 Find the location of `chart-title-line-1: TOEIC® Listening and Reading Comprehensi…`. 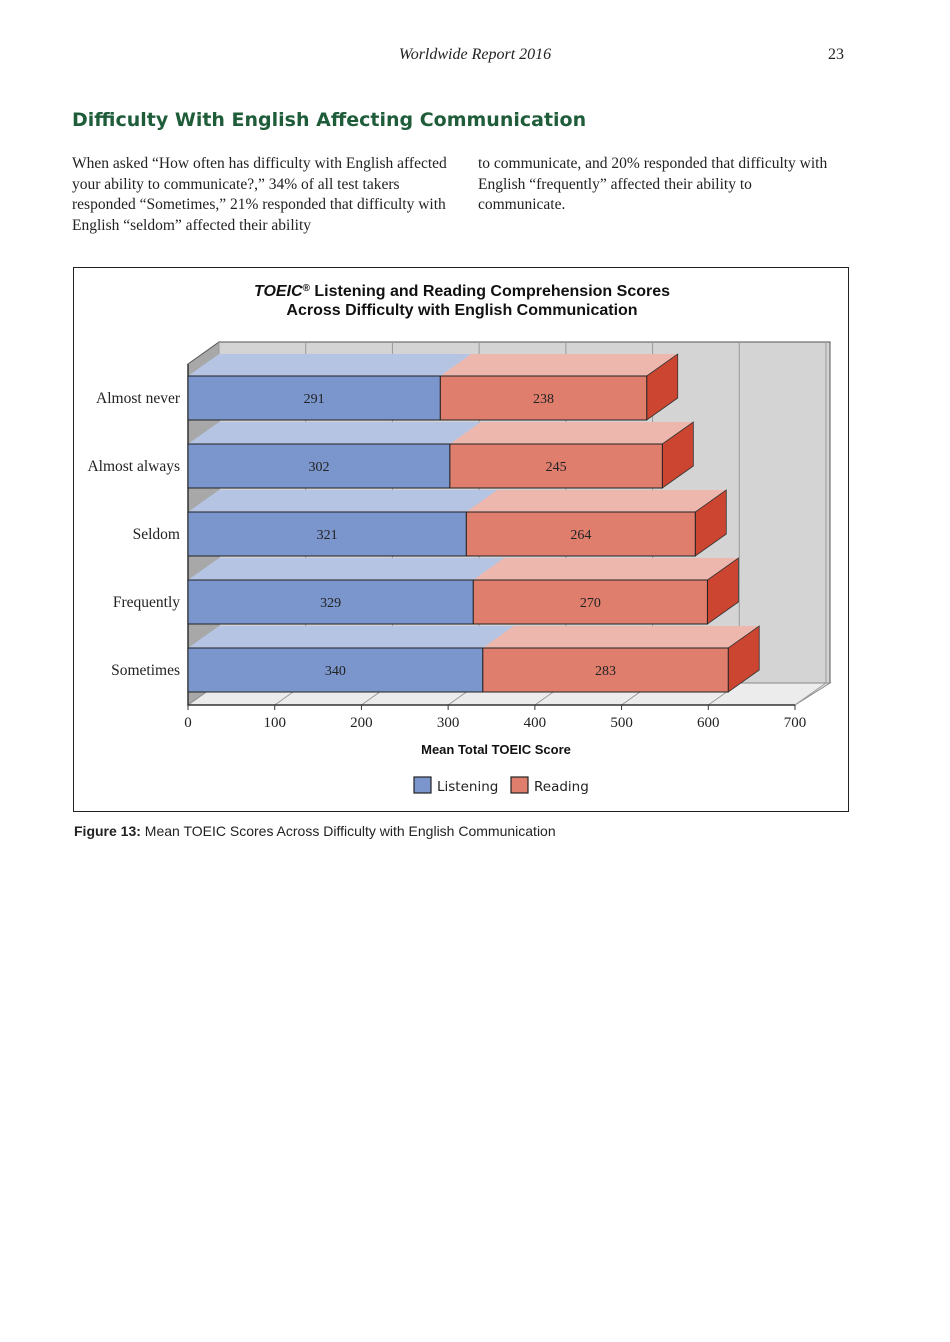

chart-title-line-1: TOEIC® Listening and Reading Comprehensi… is located at coordinates (462, 291).